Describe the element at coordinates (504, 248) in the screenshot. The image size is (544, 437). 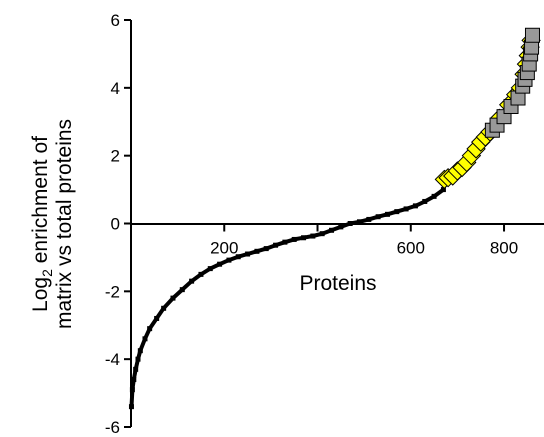
I see `x-tick-label-2: 800` at that location.